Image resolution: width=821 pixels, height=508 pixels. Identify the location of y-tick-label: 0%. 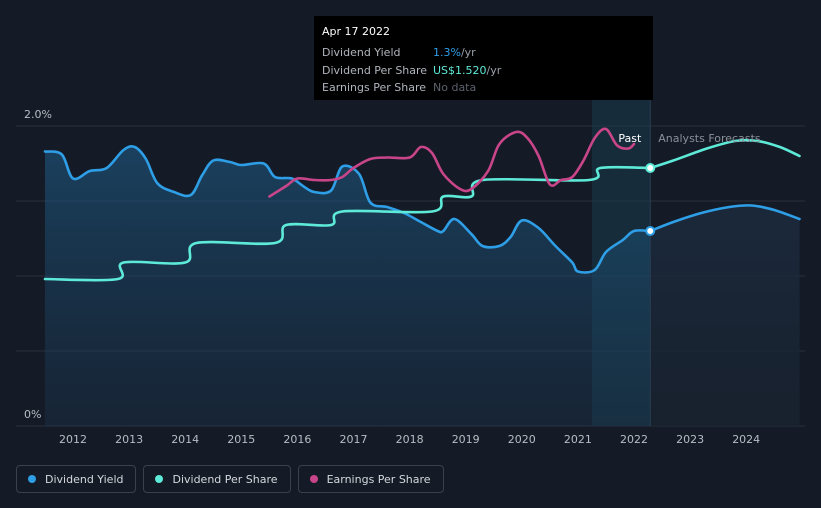
(32, 414).